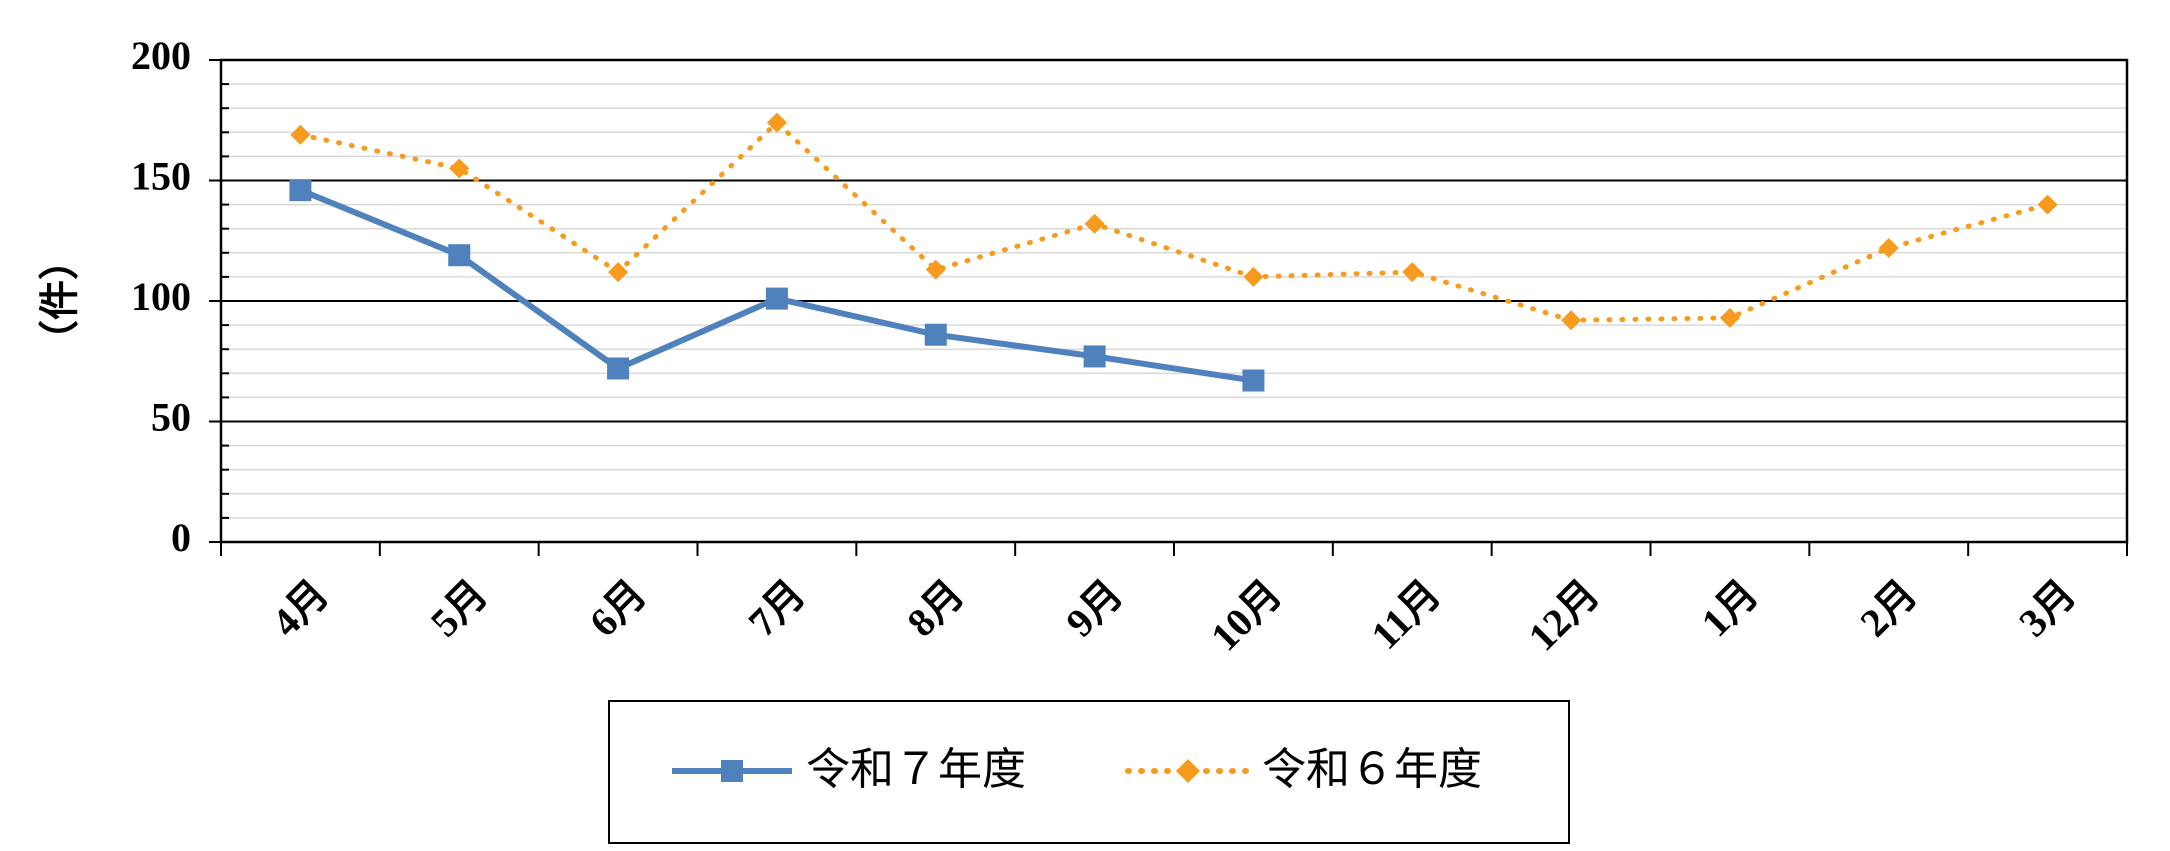  What do you see at coordinates (1372, 769) in the screenshot?
I see `legend-label-1: 令和６年度` at bounding box center [1372, 769].